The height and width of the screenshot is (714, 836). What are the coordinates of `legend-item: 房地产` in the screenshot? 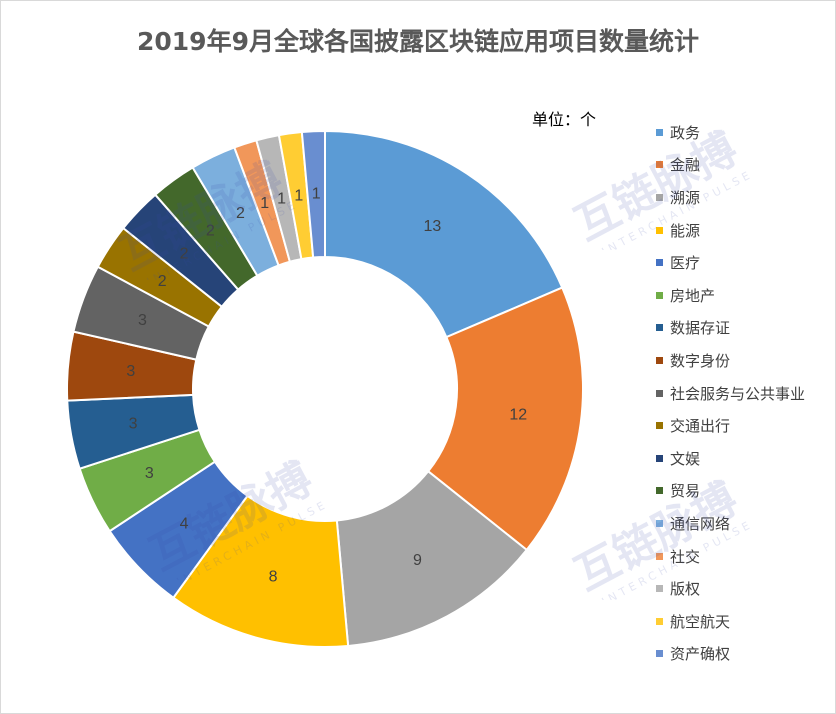 It's located at (730, 295).